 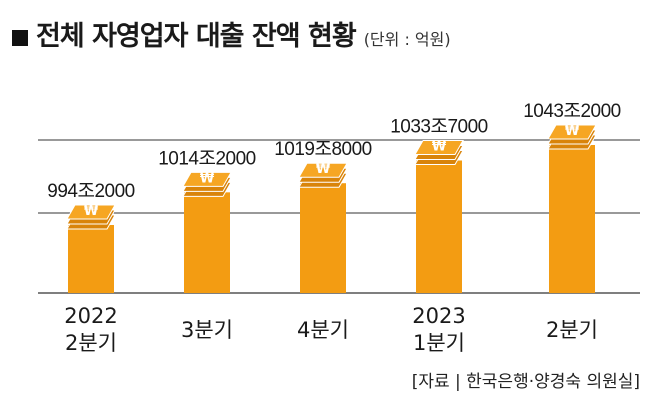 What do you see at coordinates (439, 127) in the screenshot?
I see `data-label: 1033조7000` at bounding box center [439, 127].